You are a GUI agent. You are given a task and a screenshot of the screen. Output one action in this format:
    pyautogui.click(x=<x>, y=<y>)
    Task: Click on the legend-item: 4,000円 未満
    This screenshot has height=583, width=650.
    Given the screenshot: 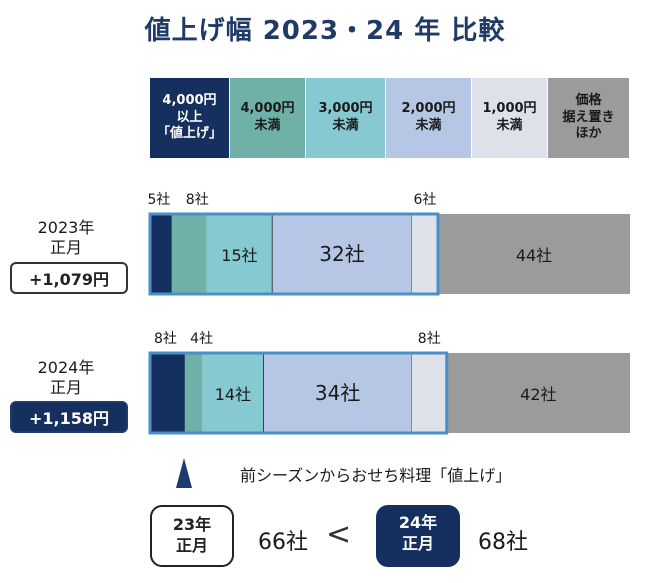 What is the action you would take?
    pyautogui.click(x=268, y=118)
    